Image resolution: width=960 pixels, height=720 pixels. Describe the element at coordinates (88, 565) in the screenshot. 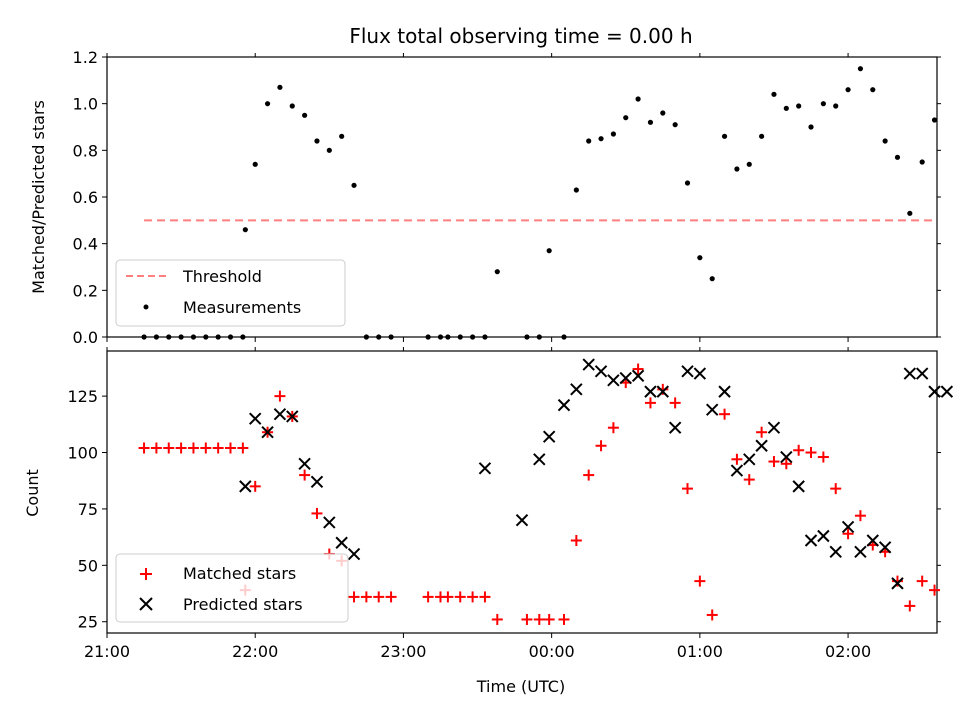

I see `count-y-tick-label: 50` at that location.